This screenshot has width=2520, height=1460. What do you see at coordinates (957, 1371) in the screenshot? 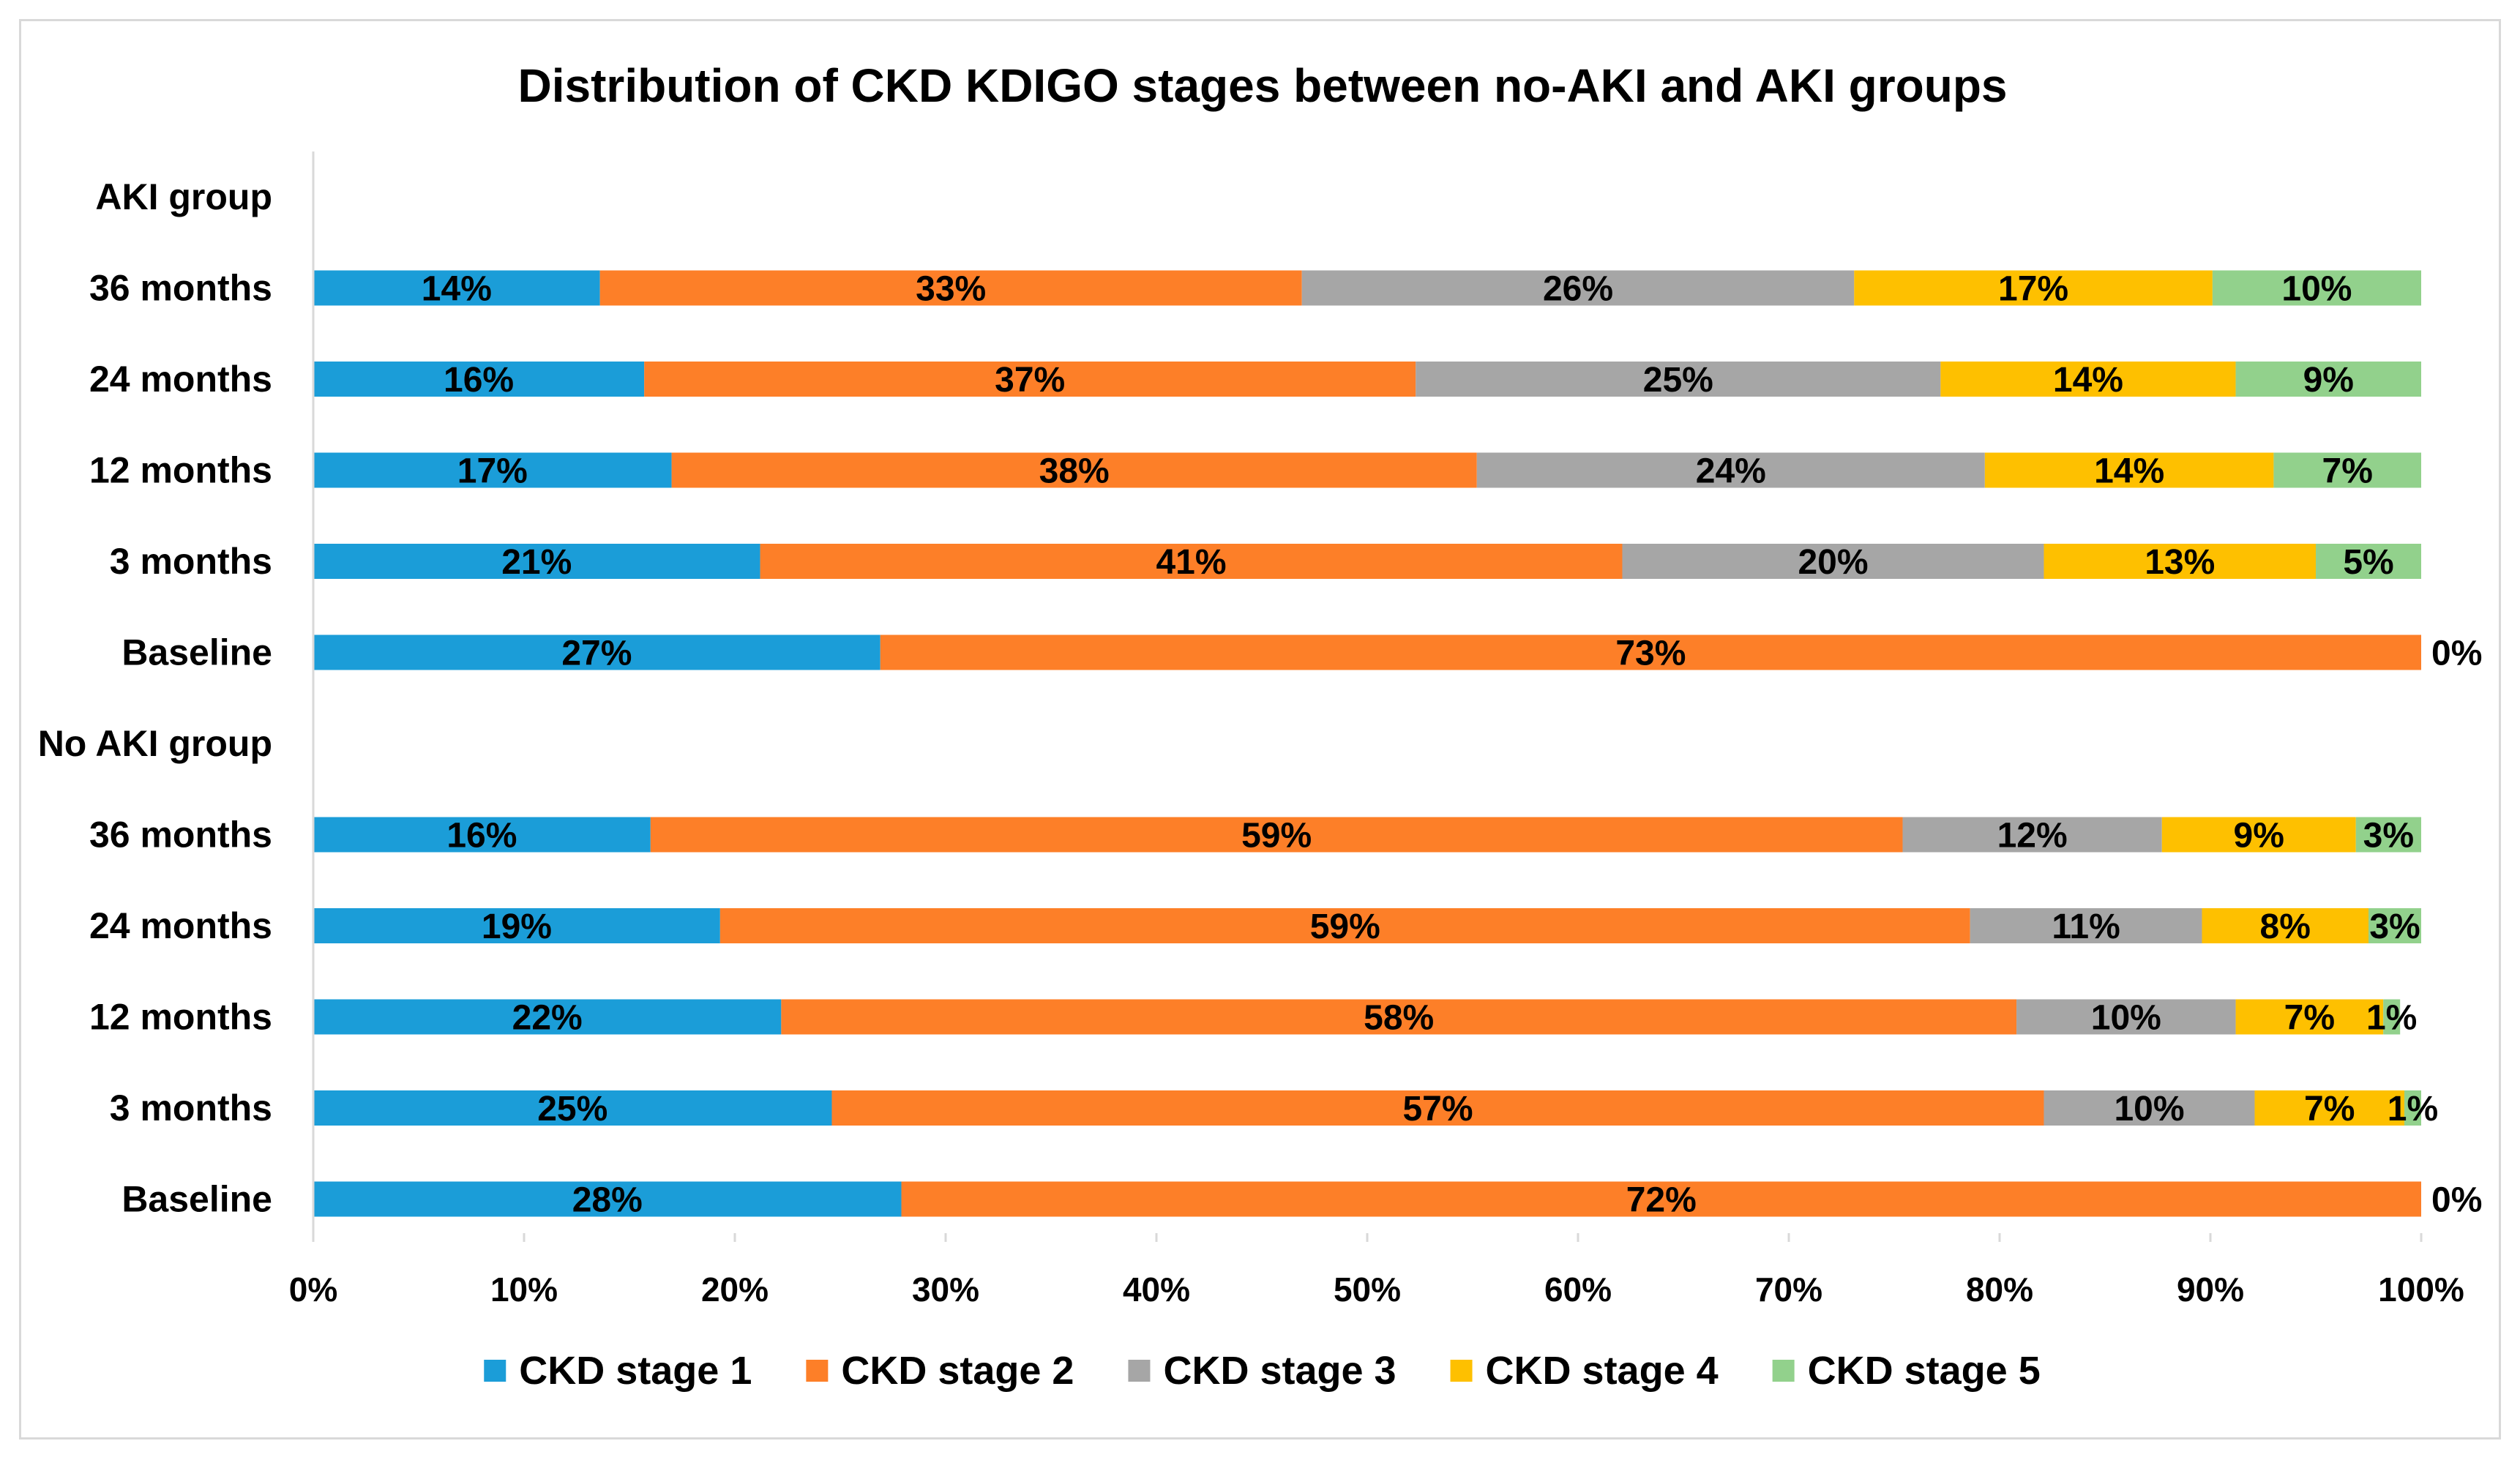
I see `legend-label: CKD stage 2` at bounding box center [957, 1371].